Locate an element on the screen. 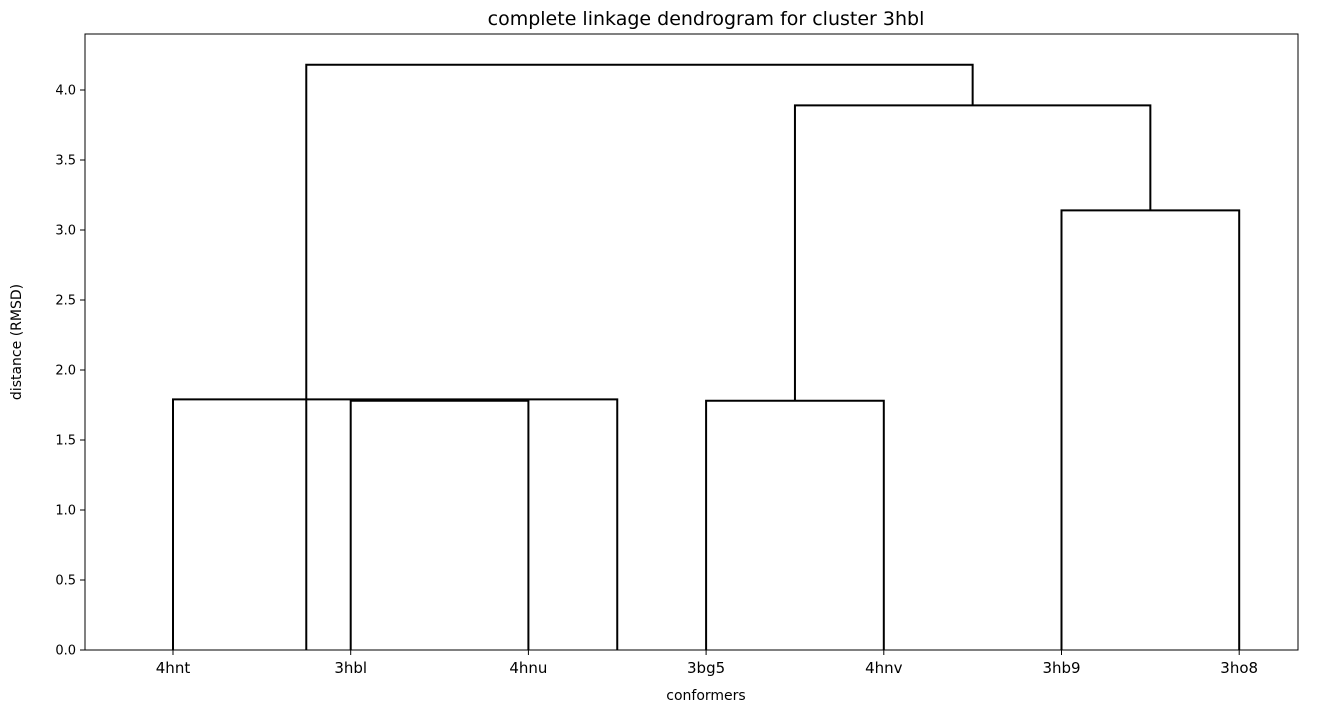  y-axis-label: distance (RMSD) is located at coordinates (17, 342).